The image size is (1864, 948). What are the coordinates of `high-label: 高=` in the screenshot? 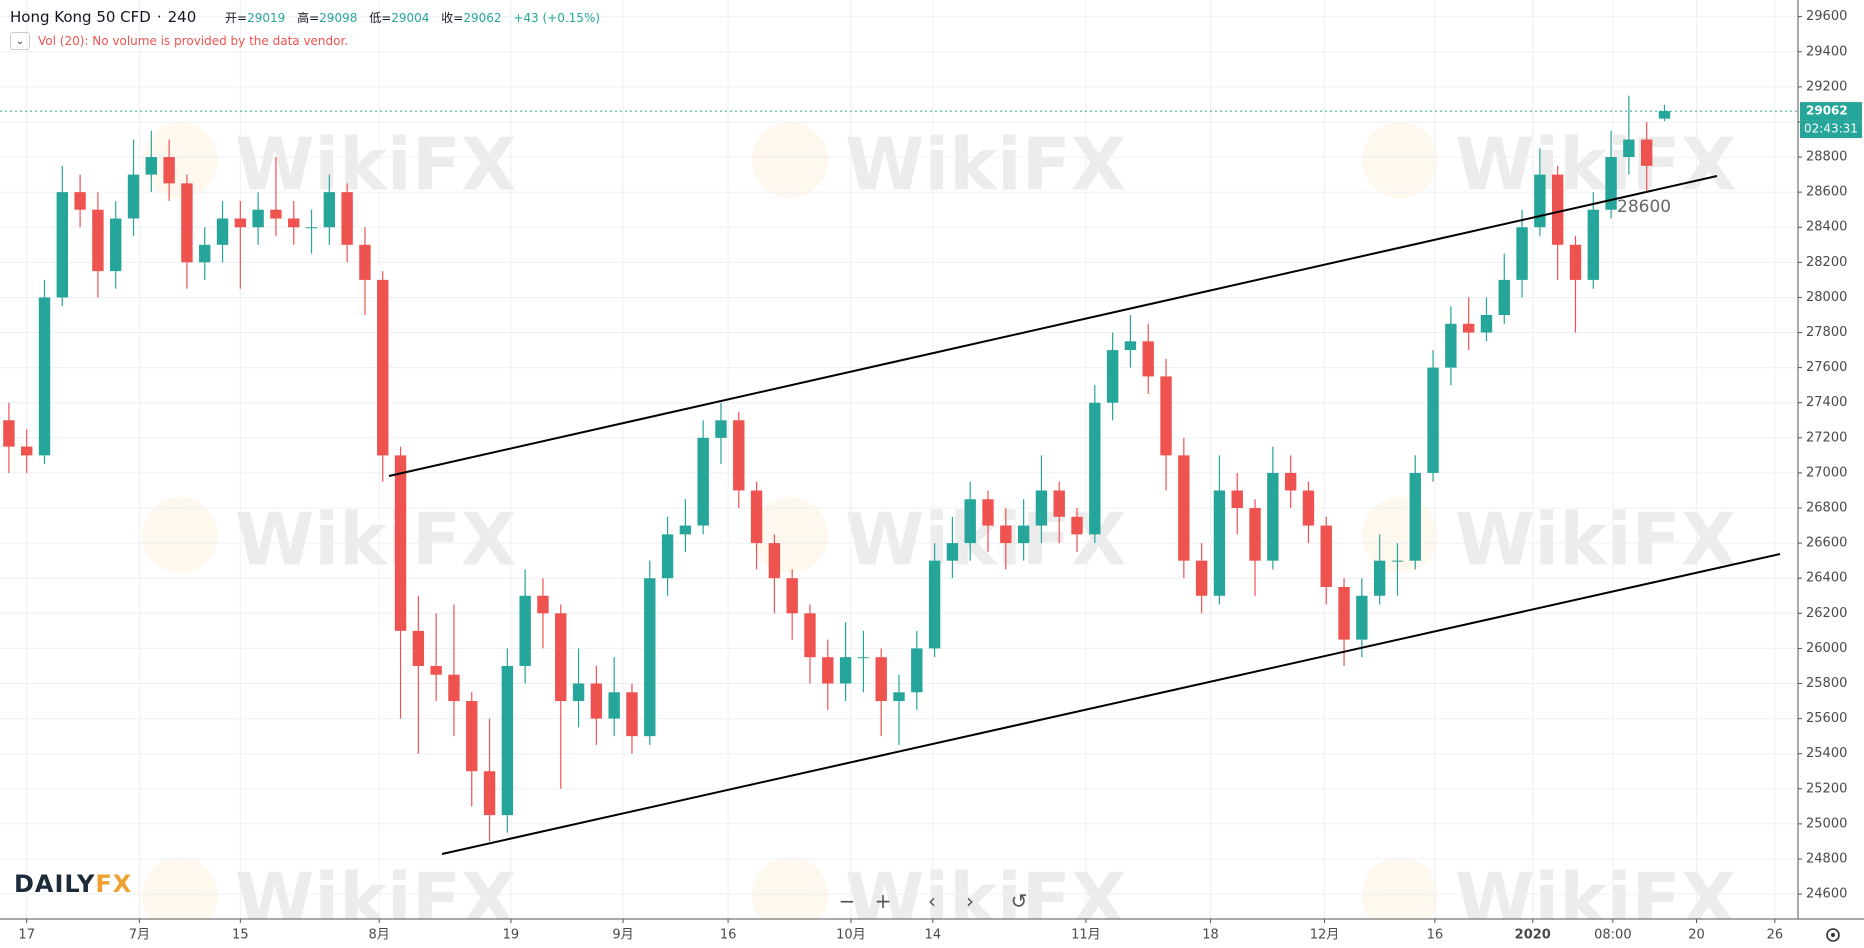 It's located at (308, 18).